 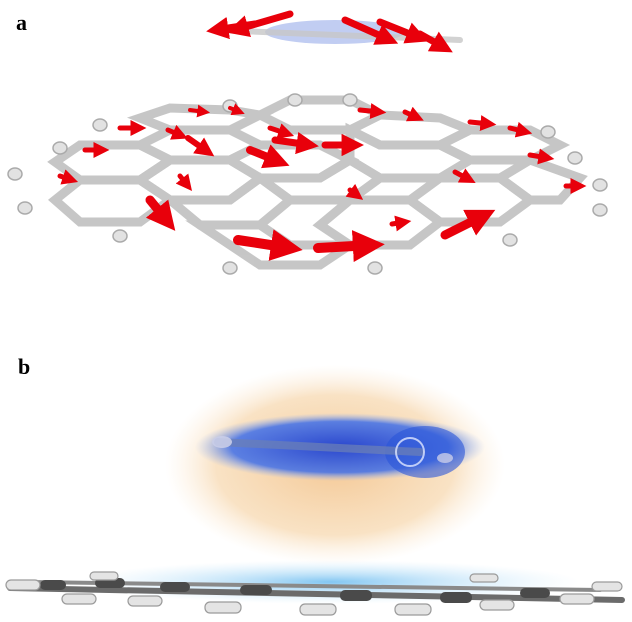 I want to click on panel-label-a: a, so click(x=21, y=22).